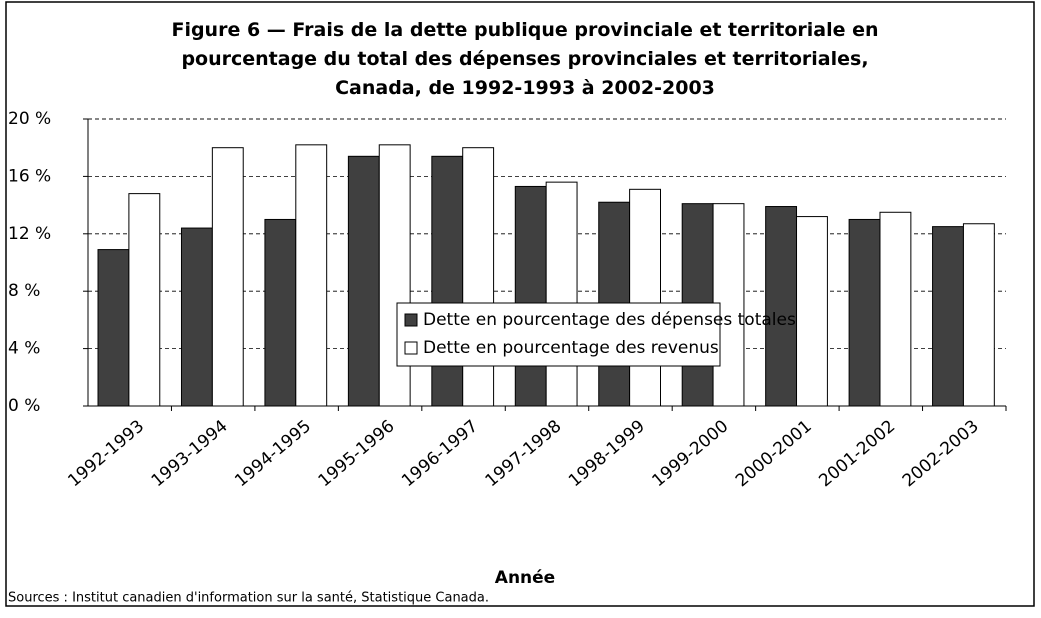 The image size is (1041, 618). I want to click on y-tick-label: 12 %, so click(29, 234).